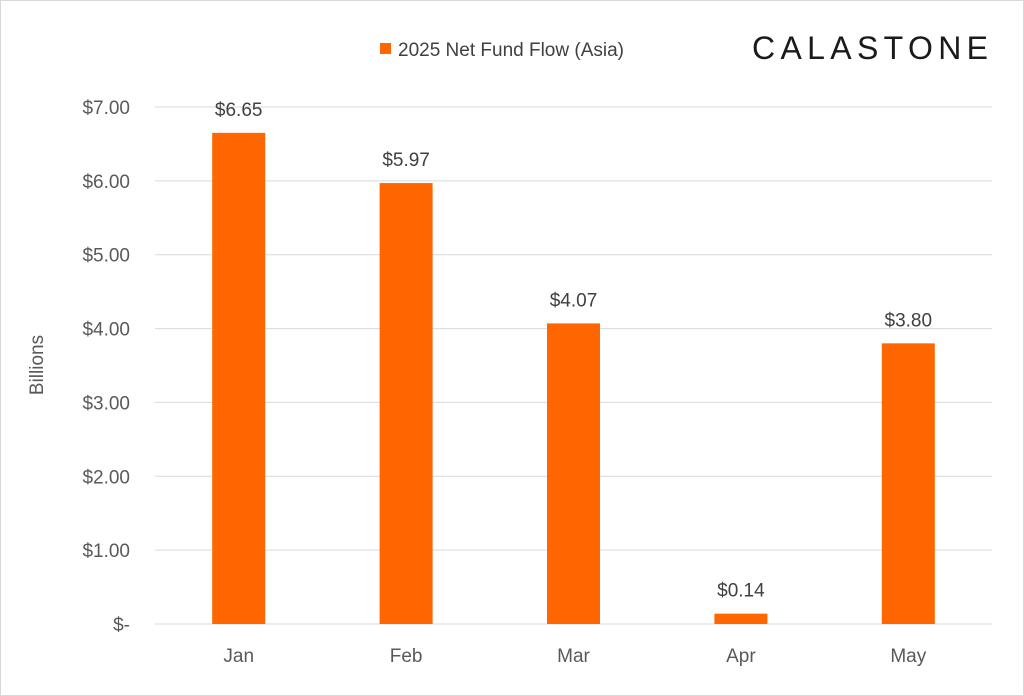 This screenshot has width=1024, height=696. What do you see at coordinates (239, 110) in the screenshot?
I see `data-label: $6.65` at bounding box center [239, 110].